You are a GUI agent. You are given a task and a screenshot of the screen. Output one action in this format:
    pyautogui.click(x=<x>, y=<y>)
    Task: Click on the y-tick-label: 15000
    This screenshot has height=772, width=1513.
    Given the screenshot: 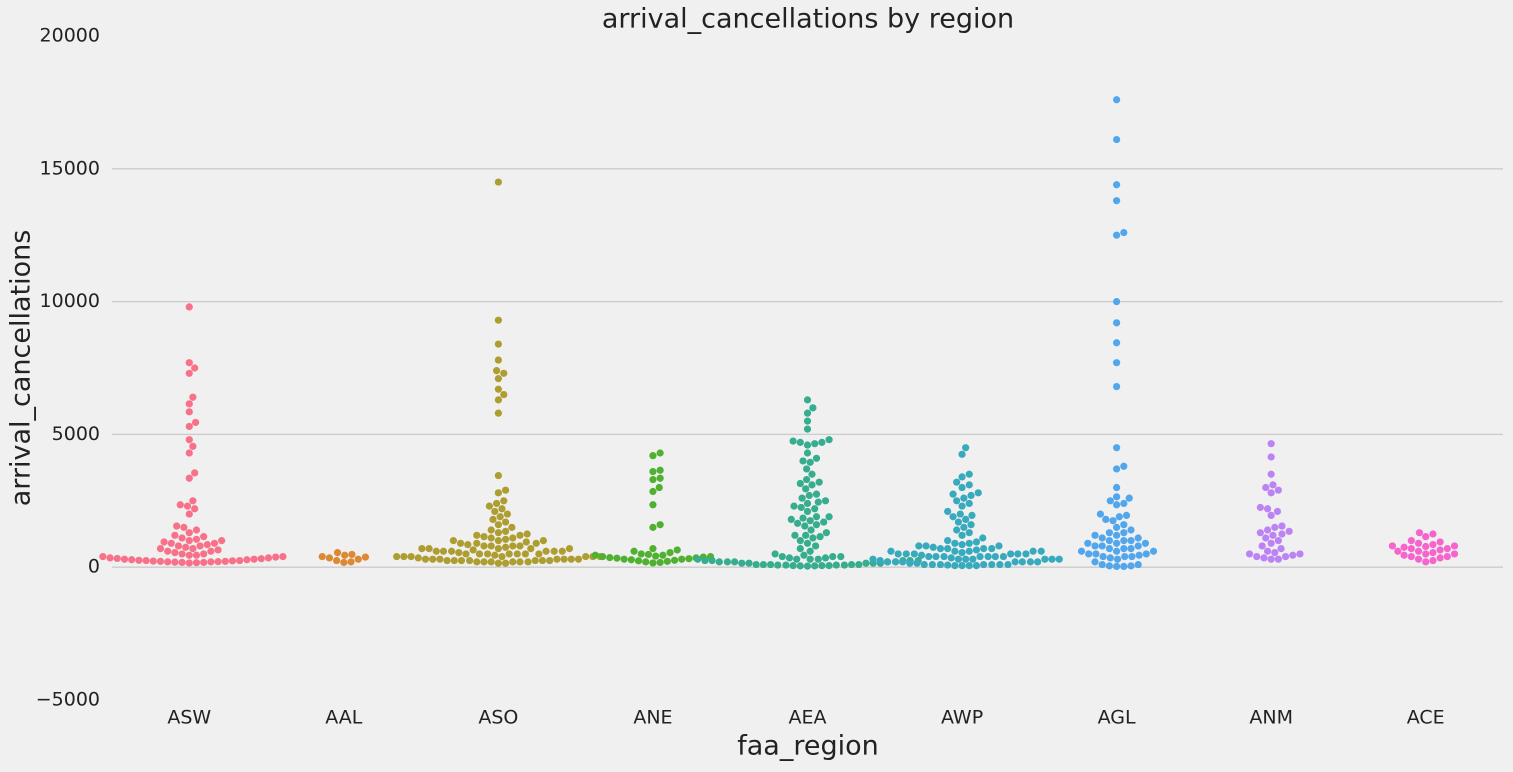 What is the action you would take?
    pyautogui.click(x=70, y=168)
    